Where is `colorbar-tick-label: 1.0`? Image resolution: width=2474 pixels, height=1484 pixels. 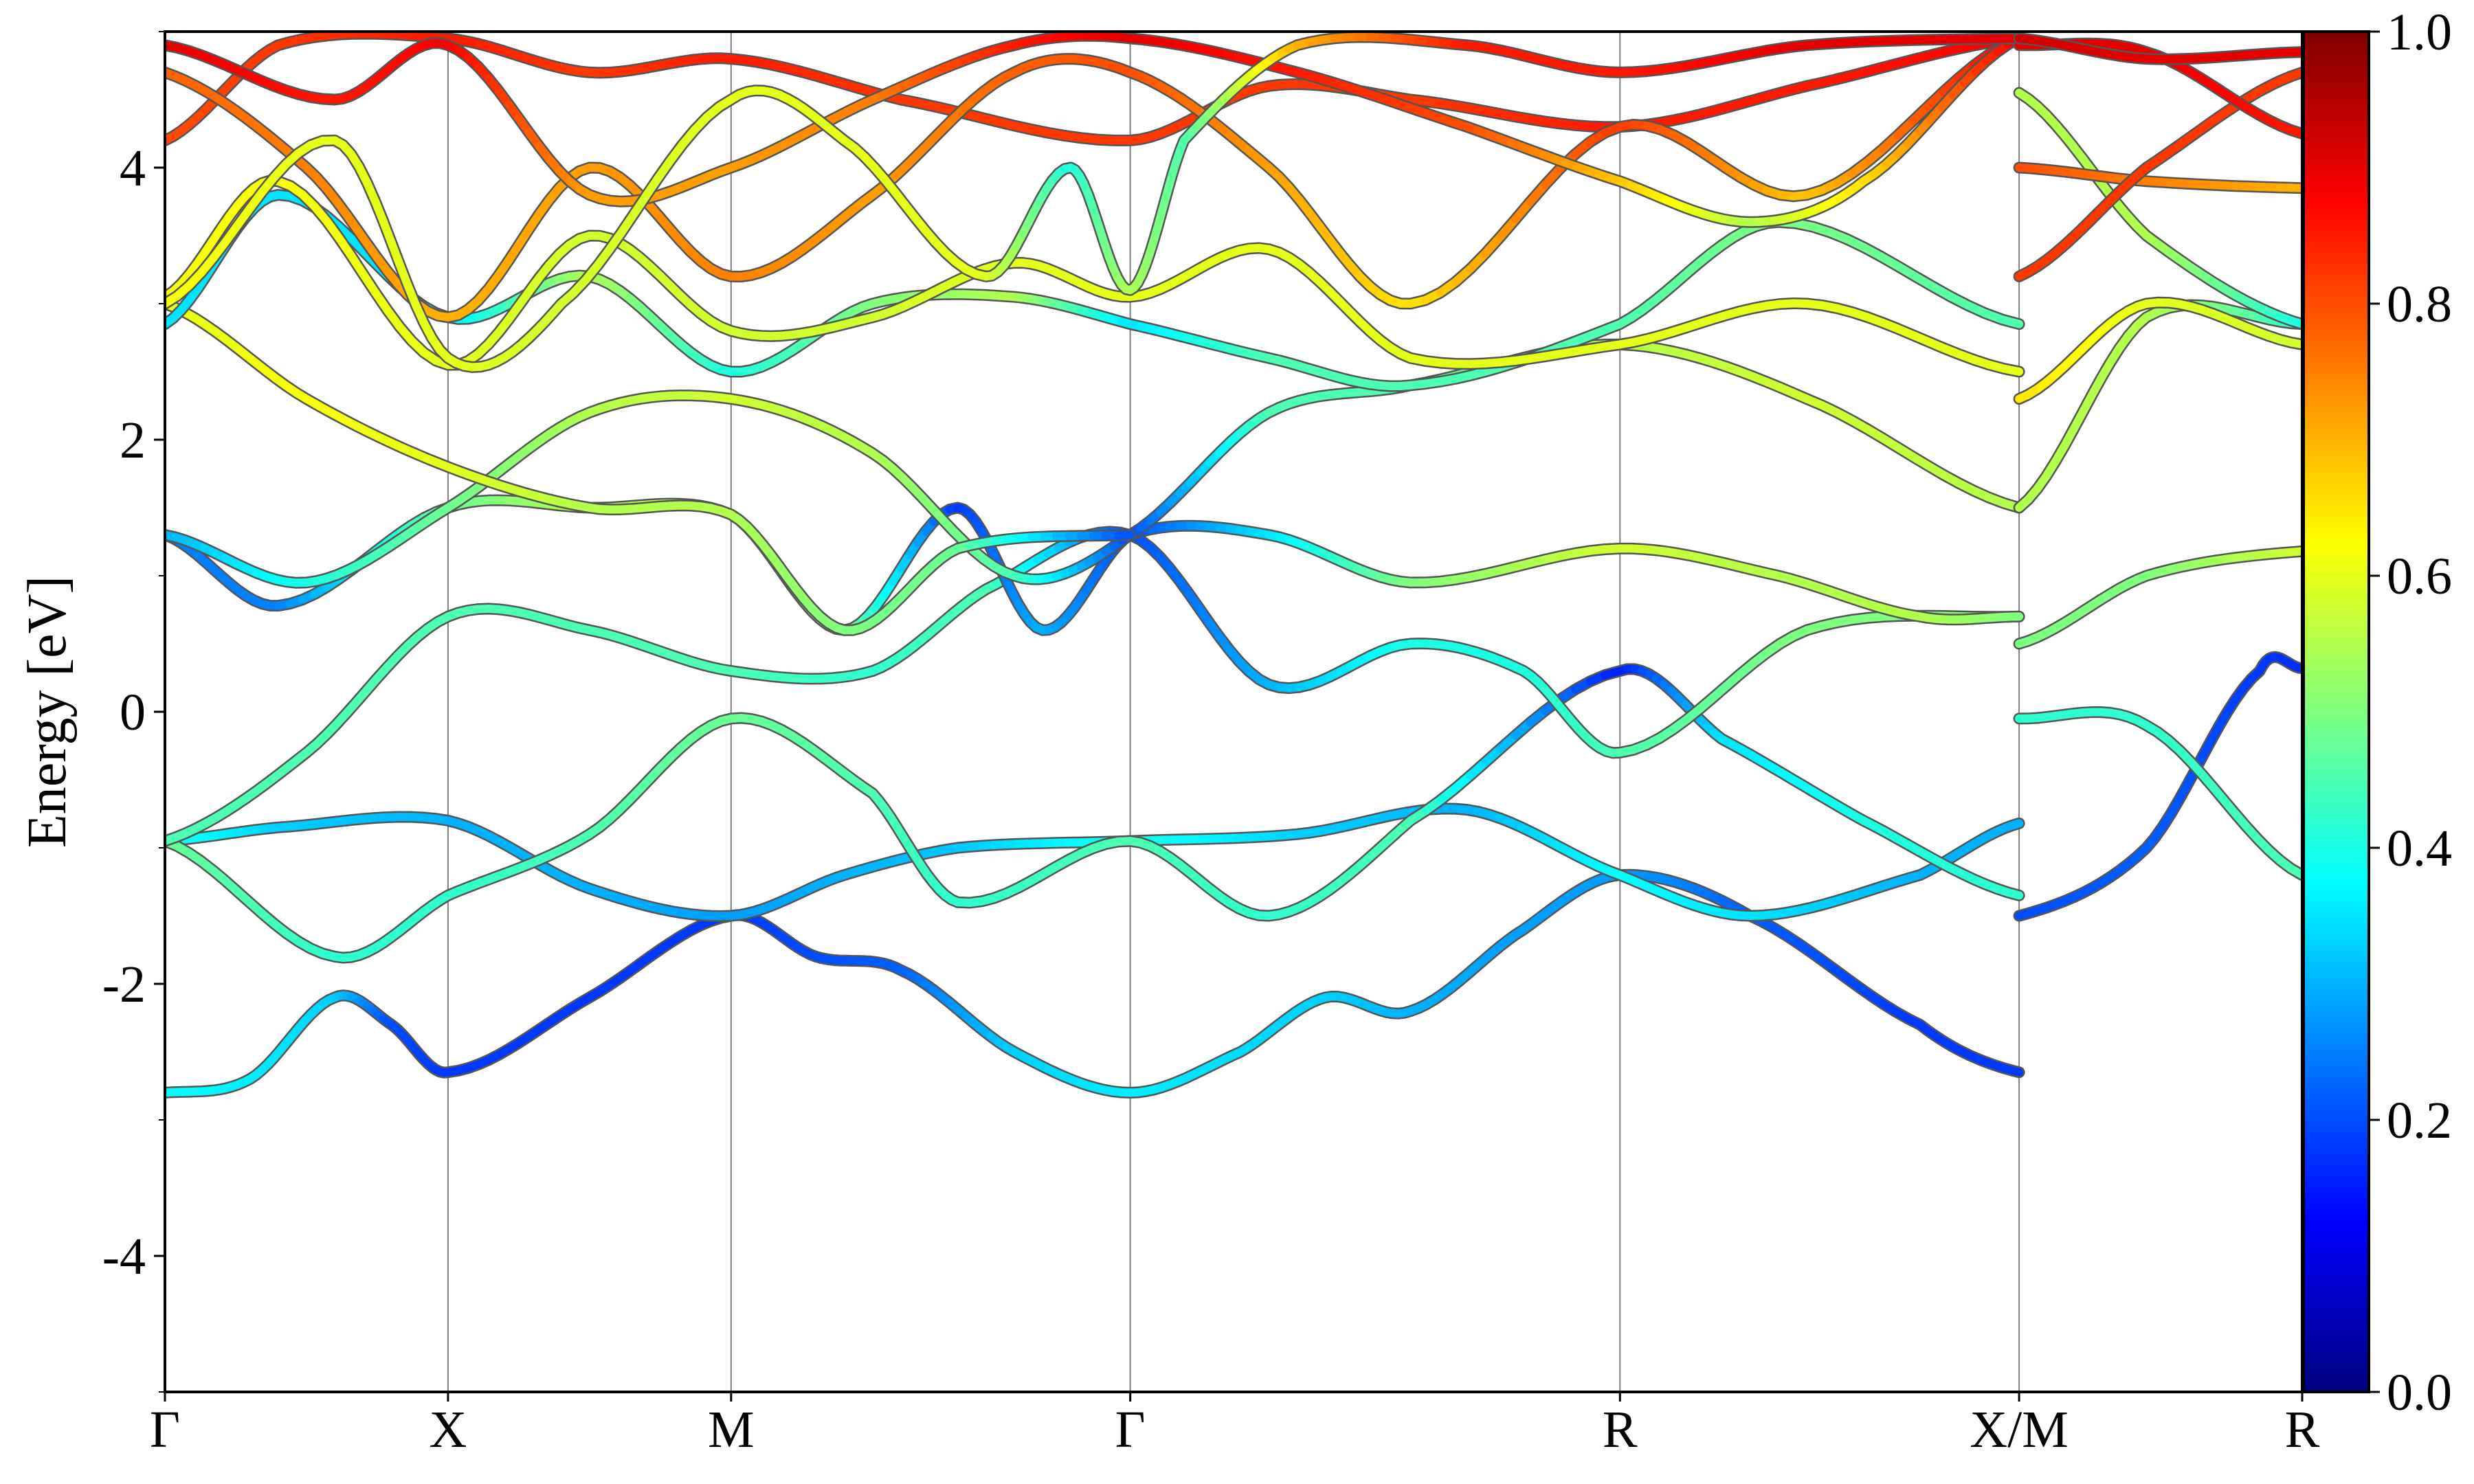
colorbar-tick-label: 1.0 is located at coordinates (2419, 32).